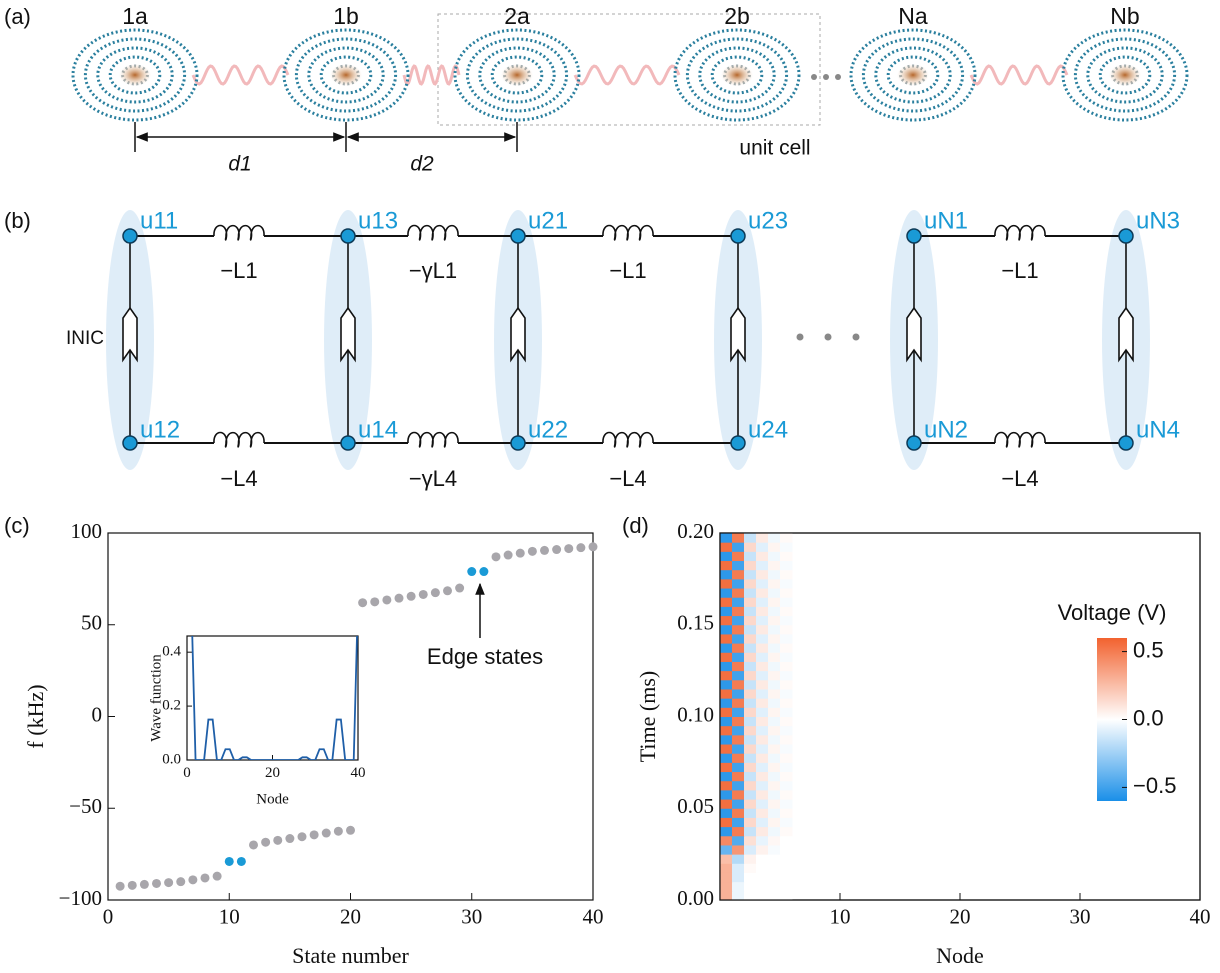 The height and width of the screenshot is (973, 1220). What do you see at coordinates (171, 759) in the screenshot?
I see `y-tick-label: 0.0` at bounding box center [171, 759].